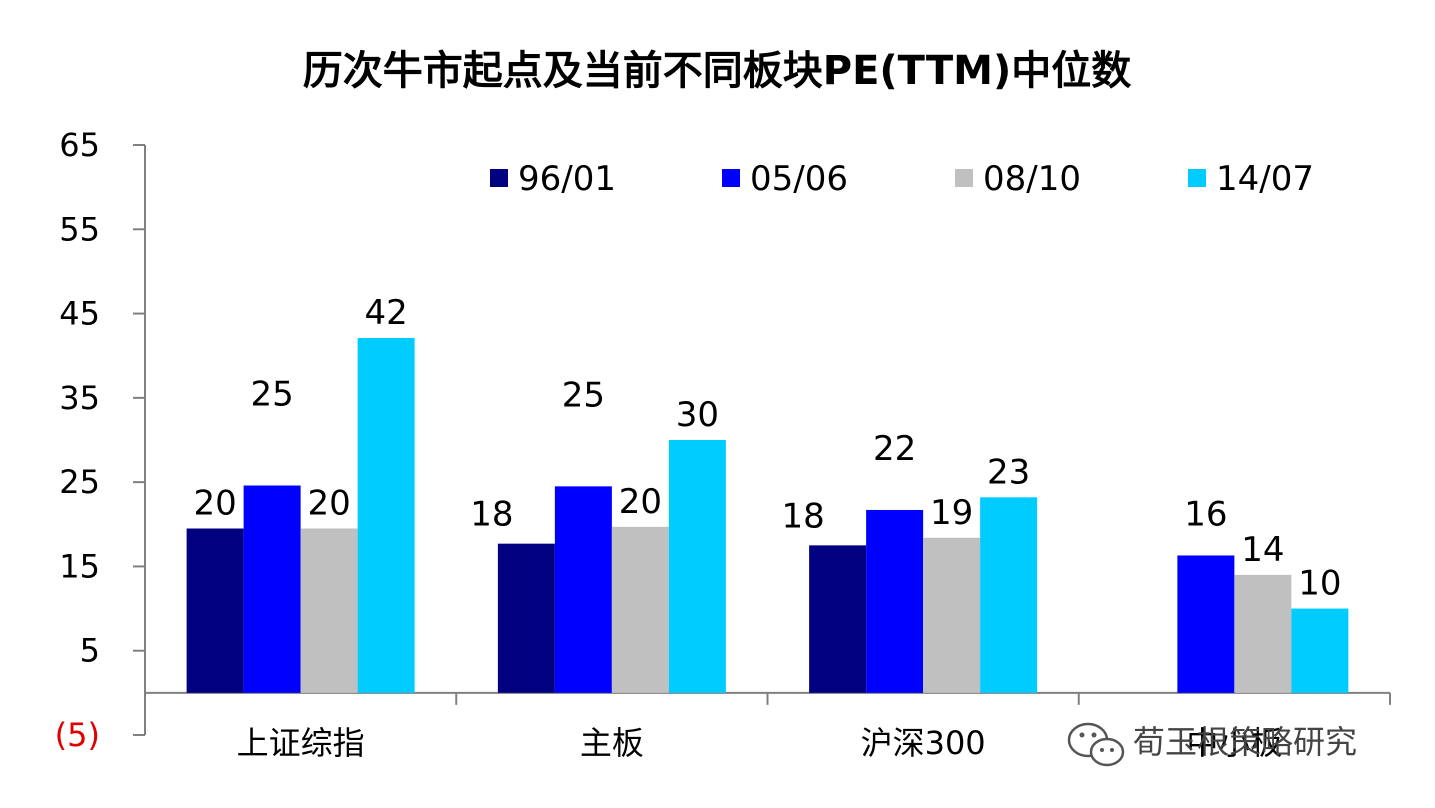 The height and width of the screenshot is (808, 1435). Describe the element at coordinates (79, 398) in the screenshot. I see `y-tick-label: 35` at that location.